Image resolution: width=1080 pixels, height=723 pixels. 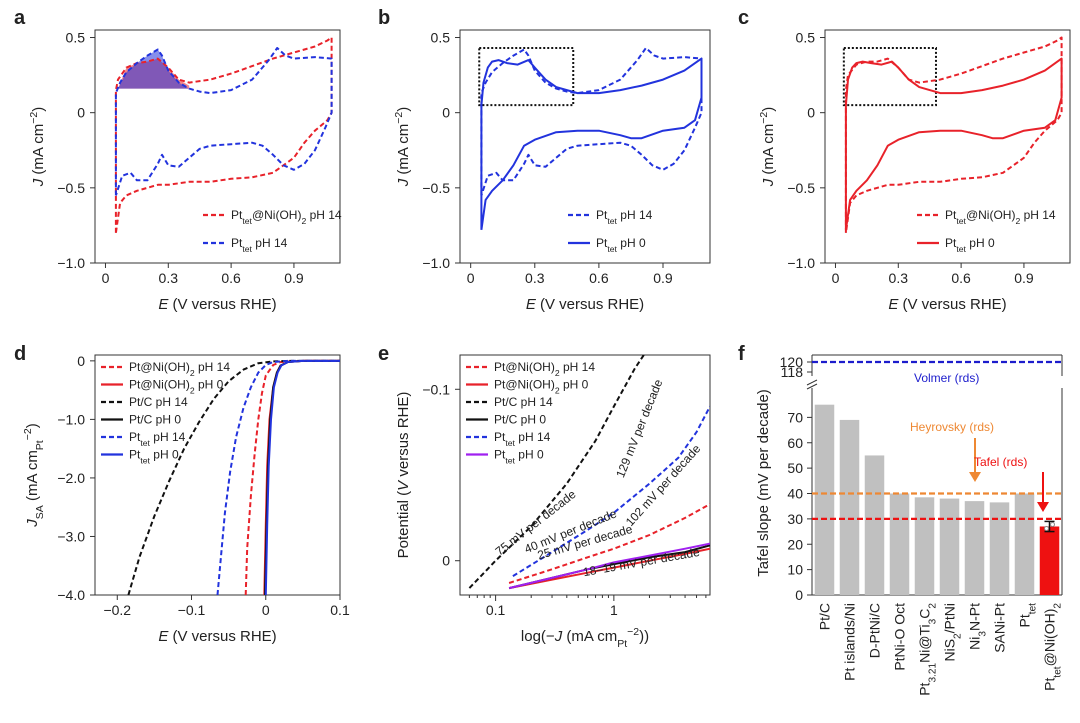 I want to click on legend-label: Pttet@Ni(OH)2 pH 14, so click(x=1000, y=217).